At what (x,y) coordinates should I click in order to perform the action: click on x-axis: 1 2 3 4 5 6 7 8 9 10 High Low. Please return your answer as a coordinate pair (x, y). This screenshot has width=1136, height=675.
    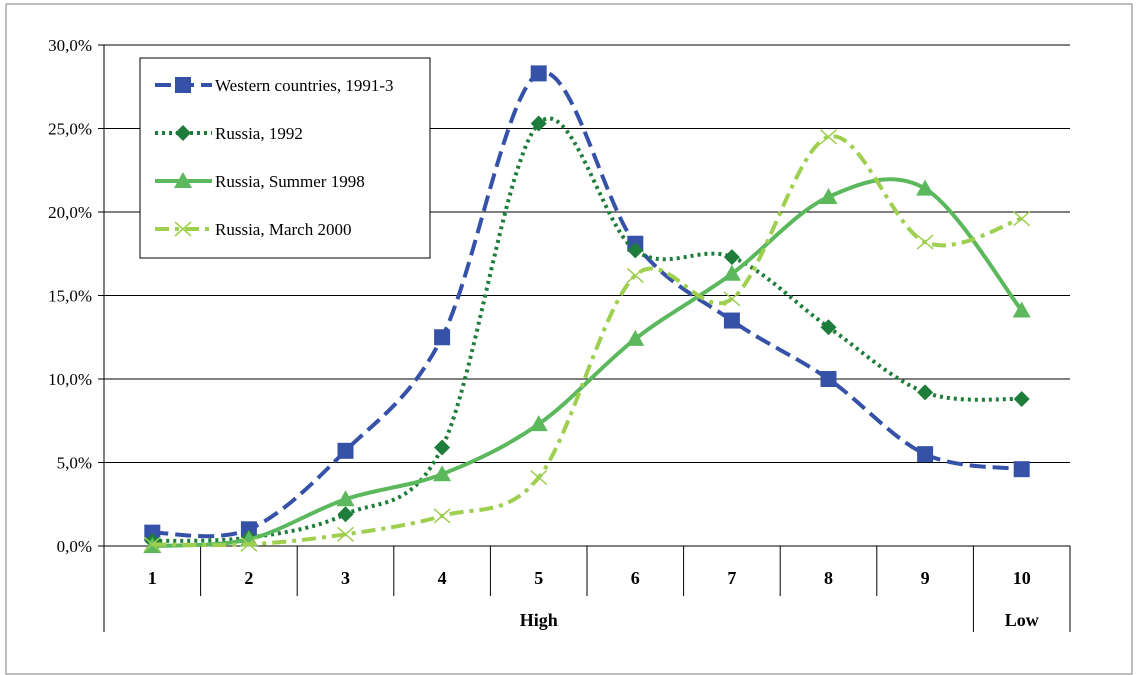
    Looking at the image, I should click on (587, 588).